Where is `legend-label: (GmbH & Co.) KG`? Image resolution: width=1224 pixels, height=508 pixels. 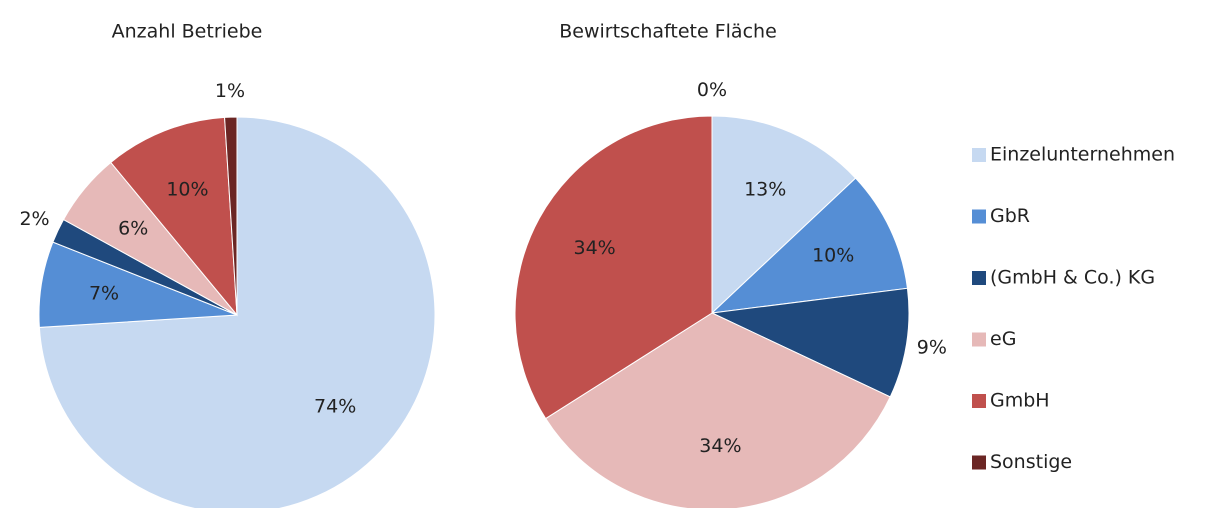
legend-label: (GmbH & Co.) KG is located at coordinates (1072, 278).